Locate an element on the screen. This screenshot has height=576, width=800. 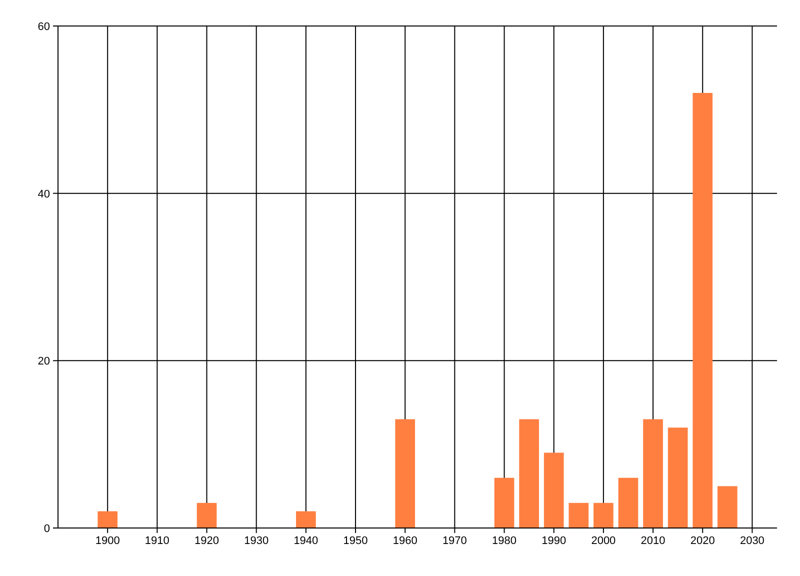
x-tick-label: 2020 is located at coordinates (702, 541).